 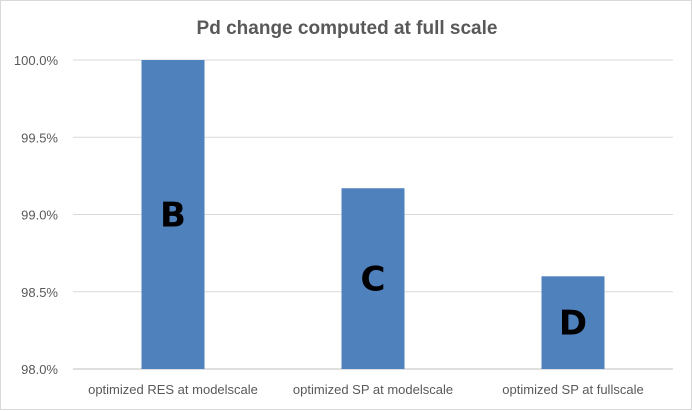 What do you see at coordinates (173, 389) in the screenshot?
I see `x-category-label: optimized RES at modelscale` at bounding box center [173, 389].